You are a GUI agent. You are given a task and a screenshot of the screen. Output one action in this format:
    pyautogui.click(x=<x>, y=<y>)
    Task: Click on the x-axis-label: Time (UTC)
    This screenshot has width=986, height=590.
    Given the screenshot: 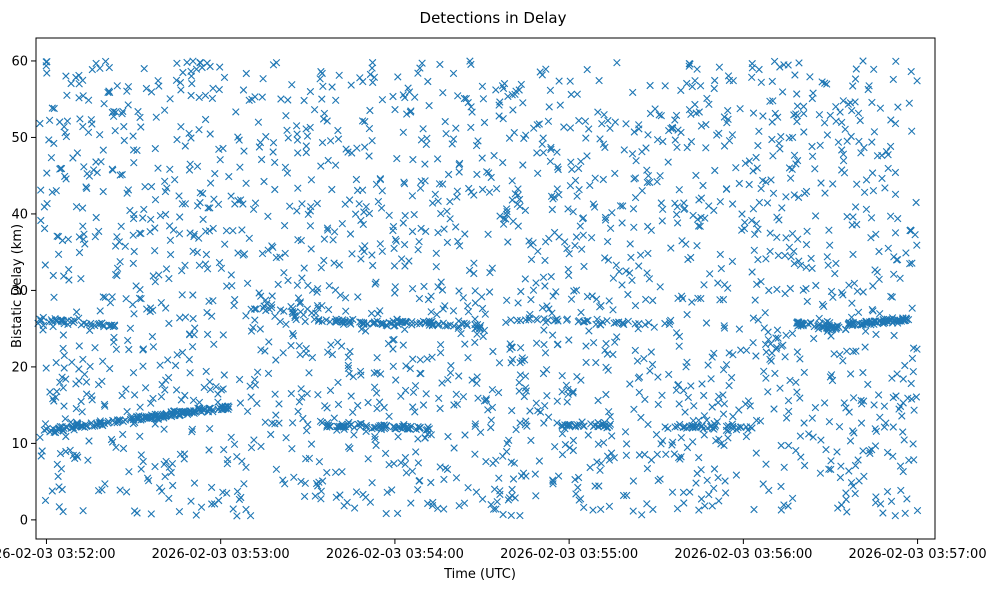 What is the action you would take?
    pyautogui.click(x=479, y=574)
    